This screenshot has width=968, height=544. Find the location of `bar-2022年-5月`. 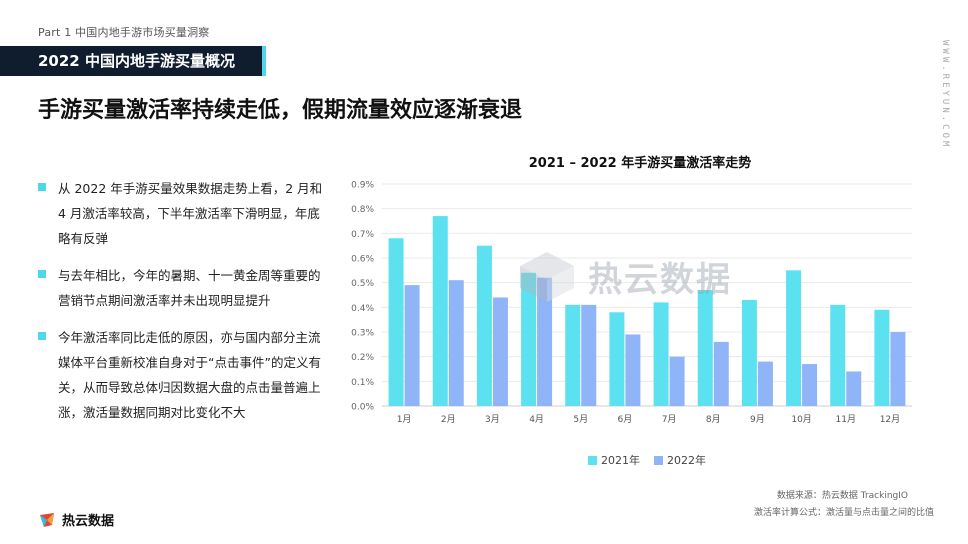

bar-2022年-5月 is located at coordinates (589, 355).